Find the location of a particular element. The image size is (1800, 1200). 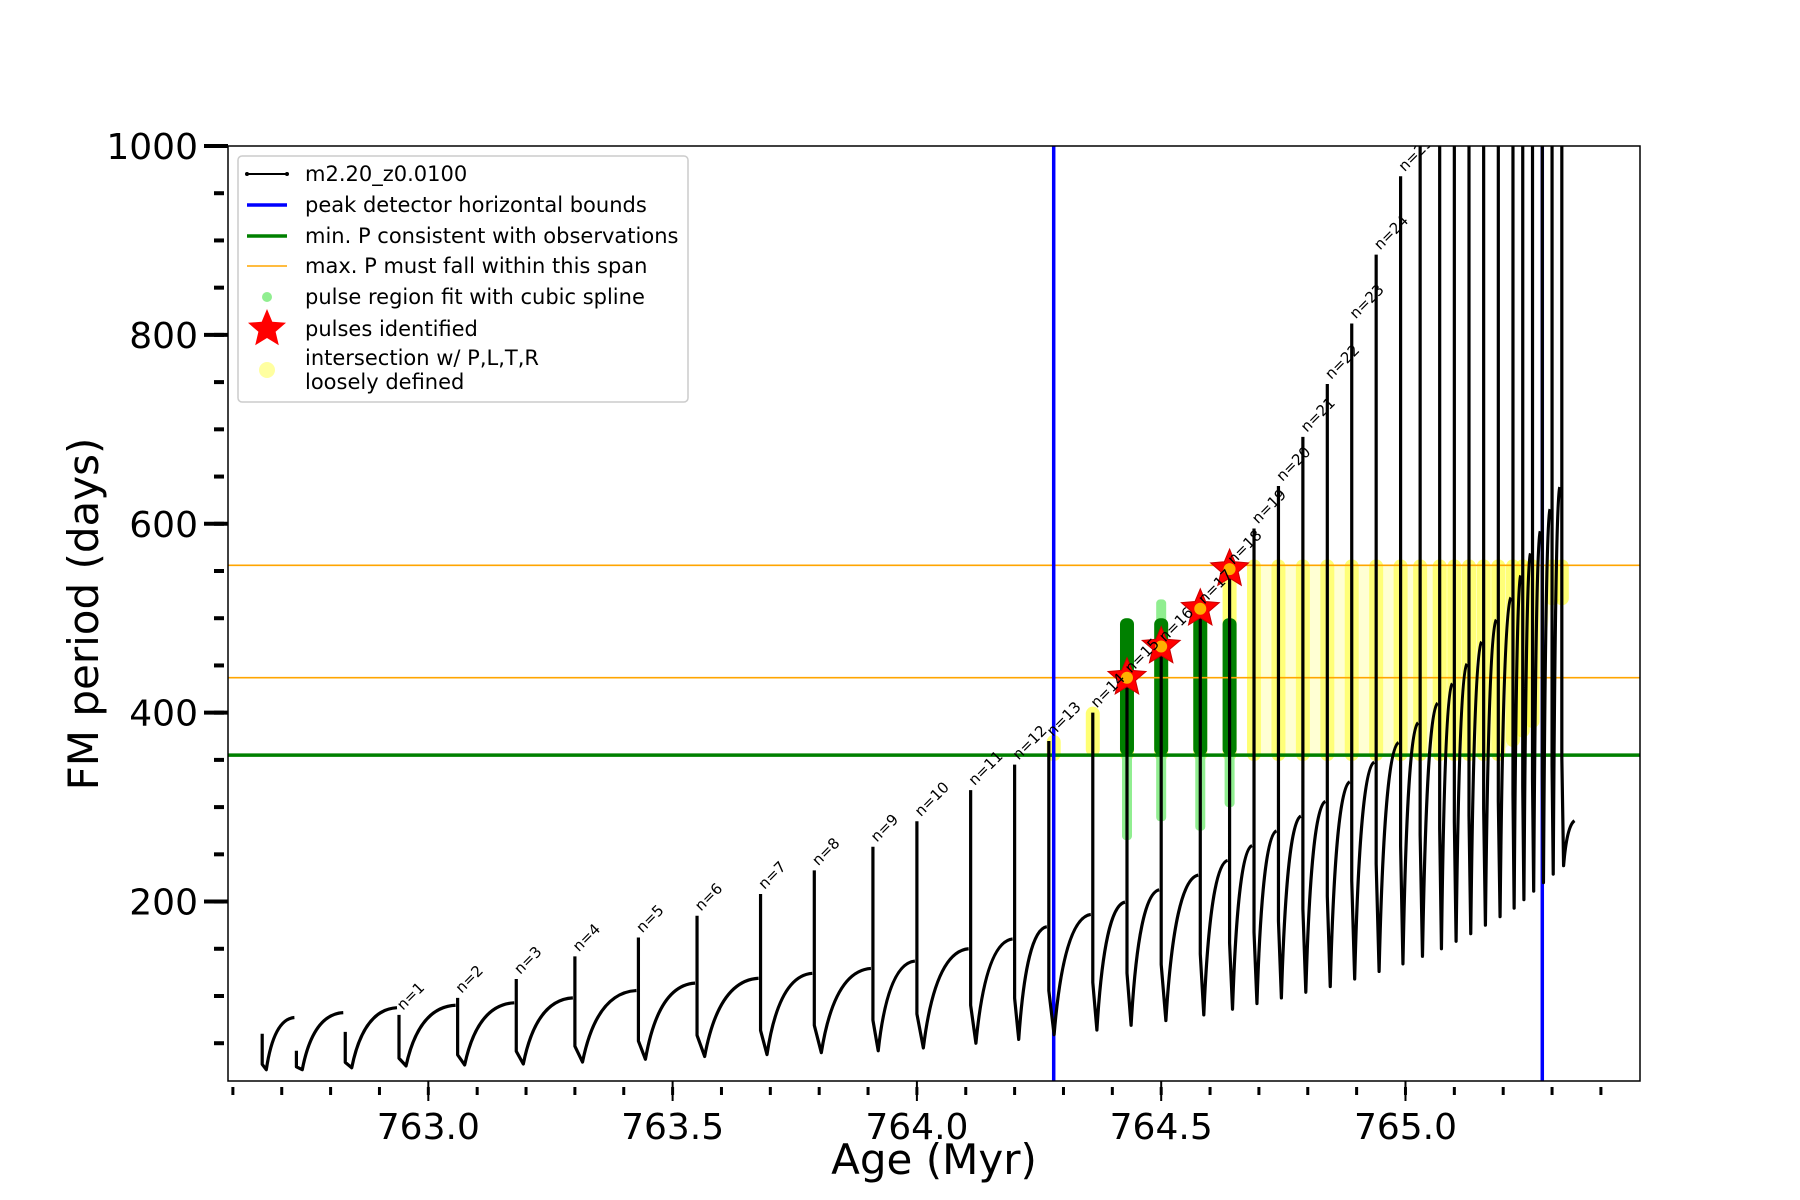

legend-label: intersection w/ P,L,T,R loosely defined is located at coordinates (422, 370).